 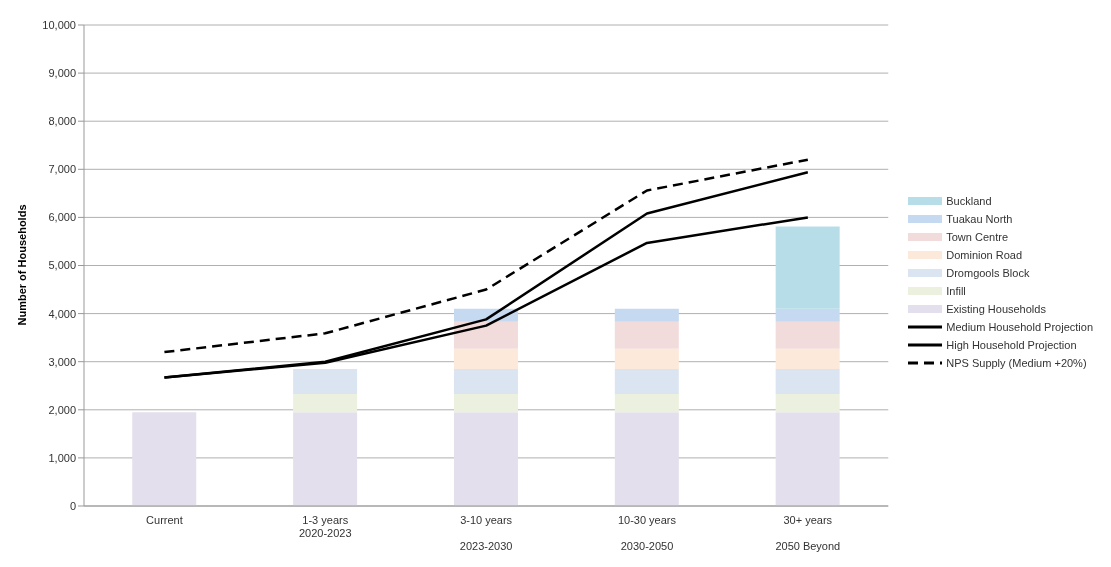 What do you see at coordinates (62, 313) in the screenshot?
I see `y-tick-label: 4,000` at bounding box center [62, 313].